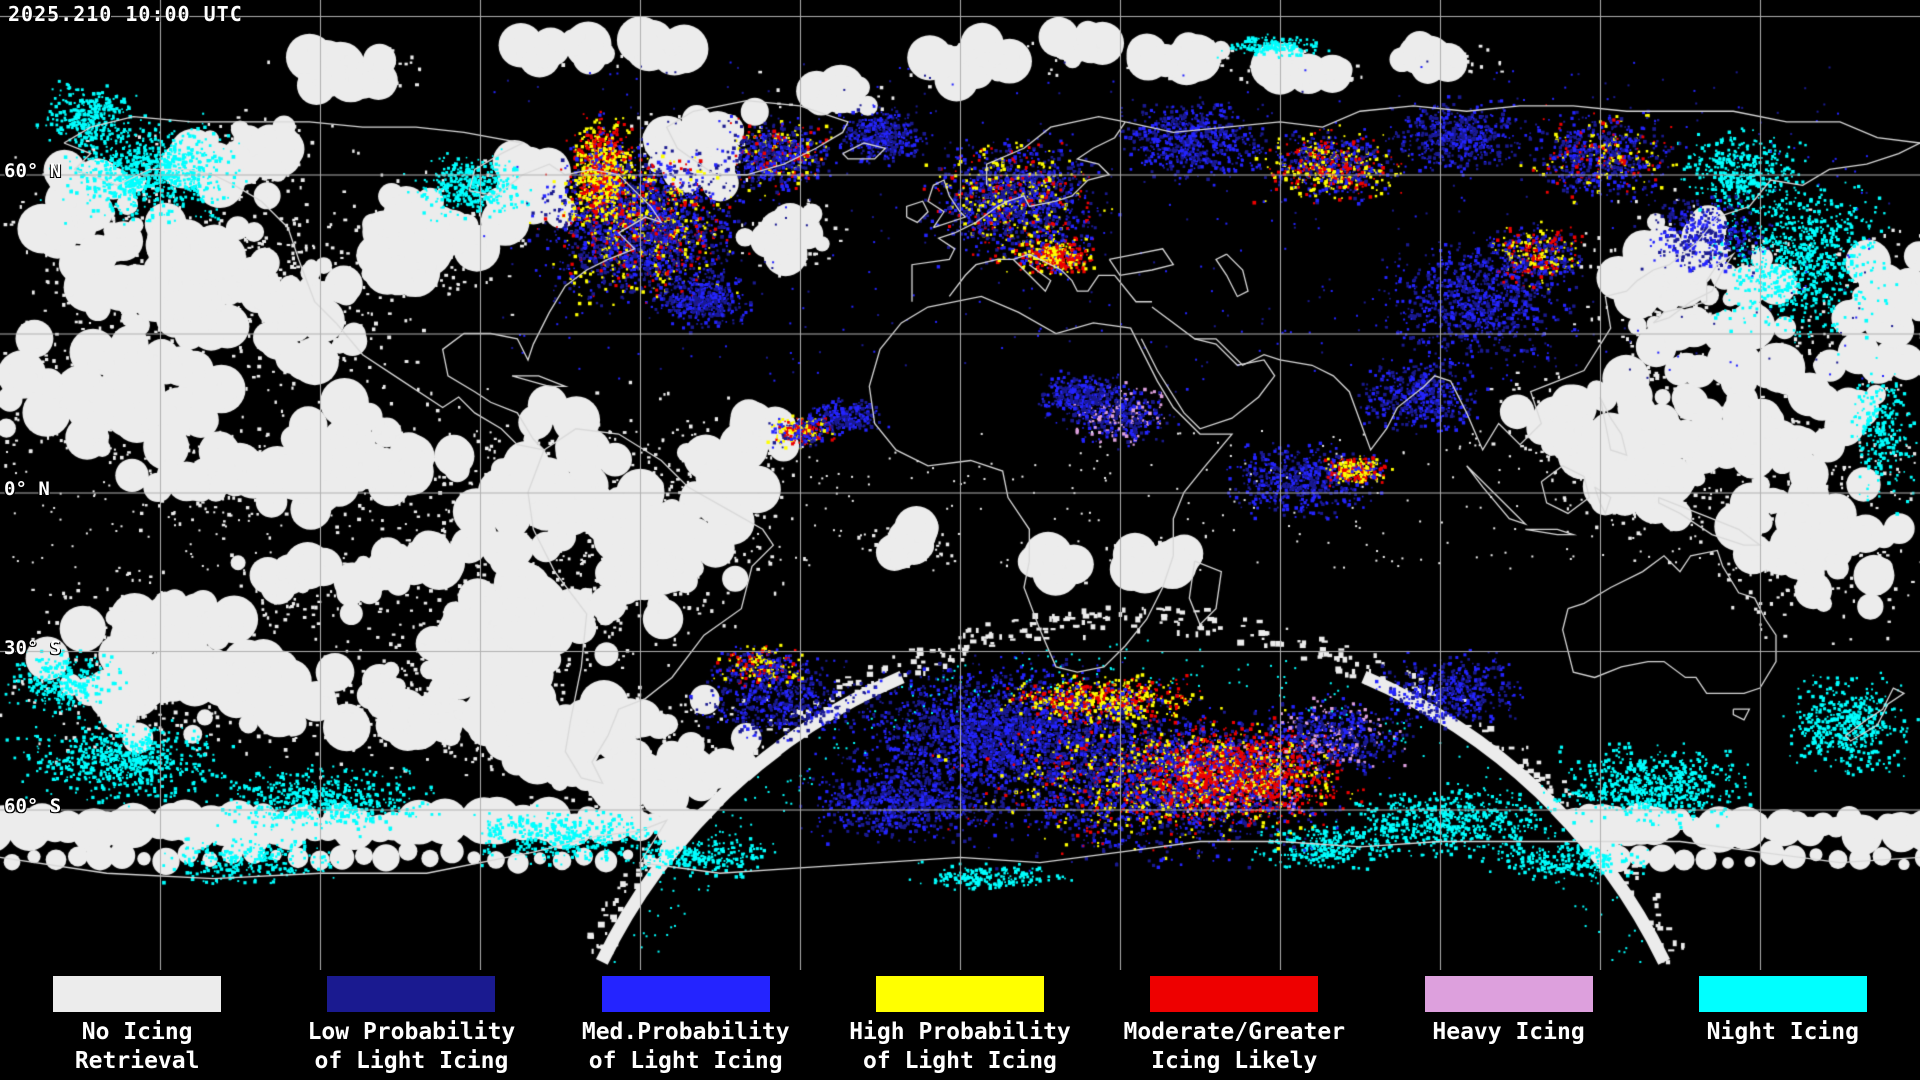  What do you see at coordinates (411, 994) in the screenshot?
I see `legend-swatch-low-probability` at bounding box center [411, 994].